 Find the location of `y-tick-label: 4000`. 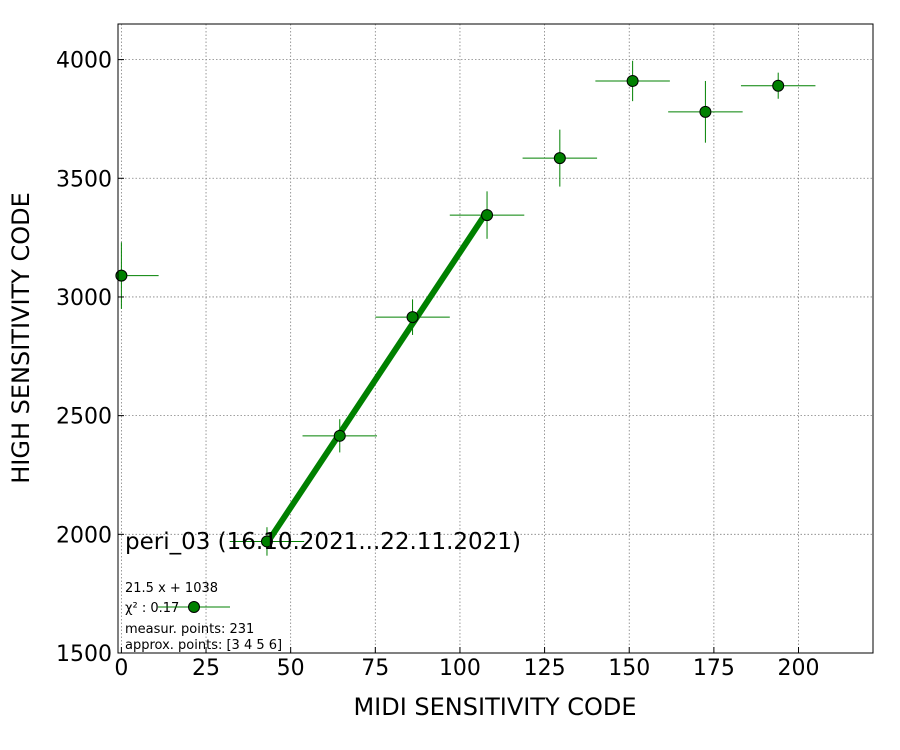

y-tick-label: 4000 is located at coordinates (84, 61).